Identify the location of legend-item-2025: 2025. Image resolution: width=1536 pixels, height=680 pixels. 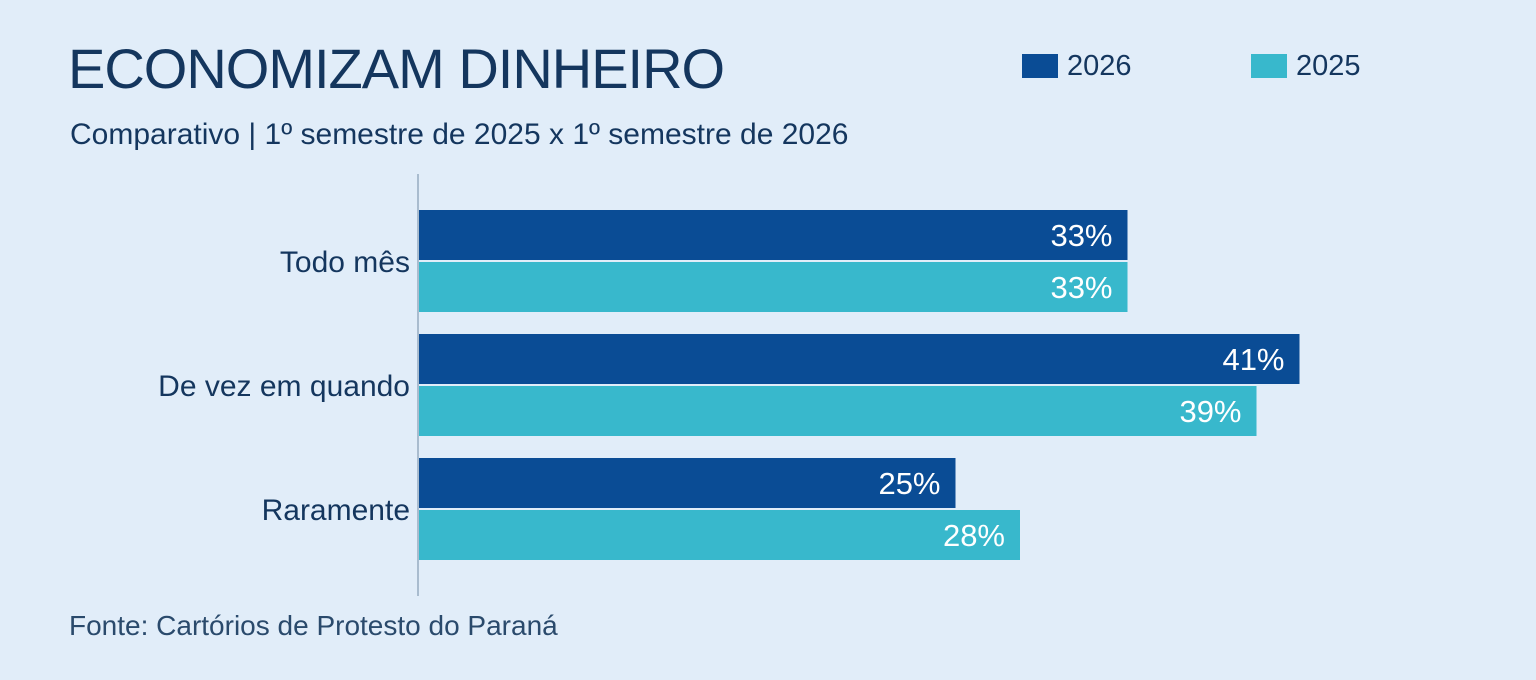
(1306, 66).